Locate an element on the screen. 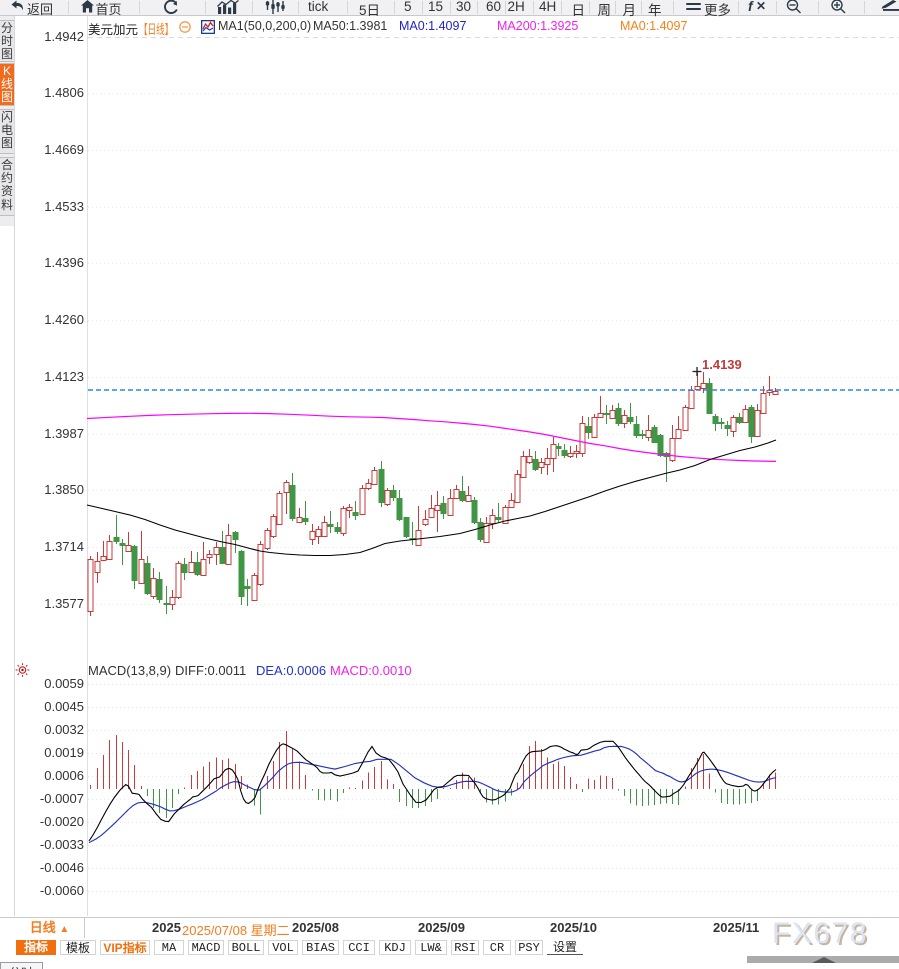  svg-text: -0.0046 is located at coordinates (62, 867).